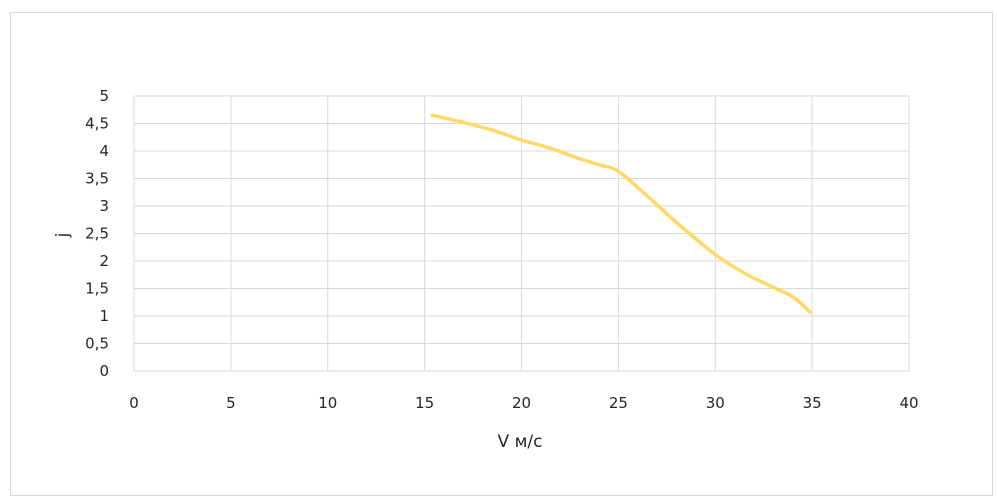 The height and width of the screenshot is (498, 997). I want to click on x-axis-tick-labels: 0 5 10 15 20 25 30 35 40, so click(523, 403).